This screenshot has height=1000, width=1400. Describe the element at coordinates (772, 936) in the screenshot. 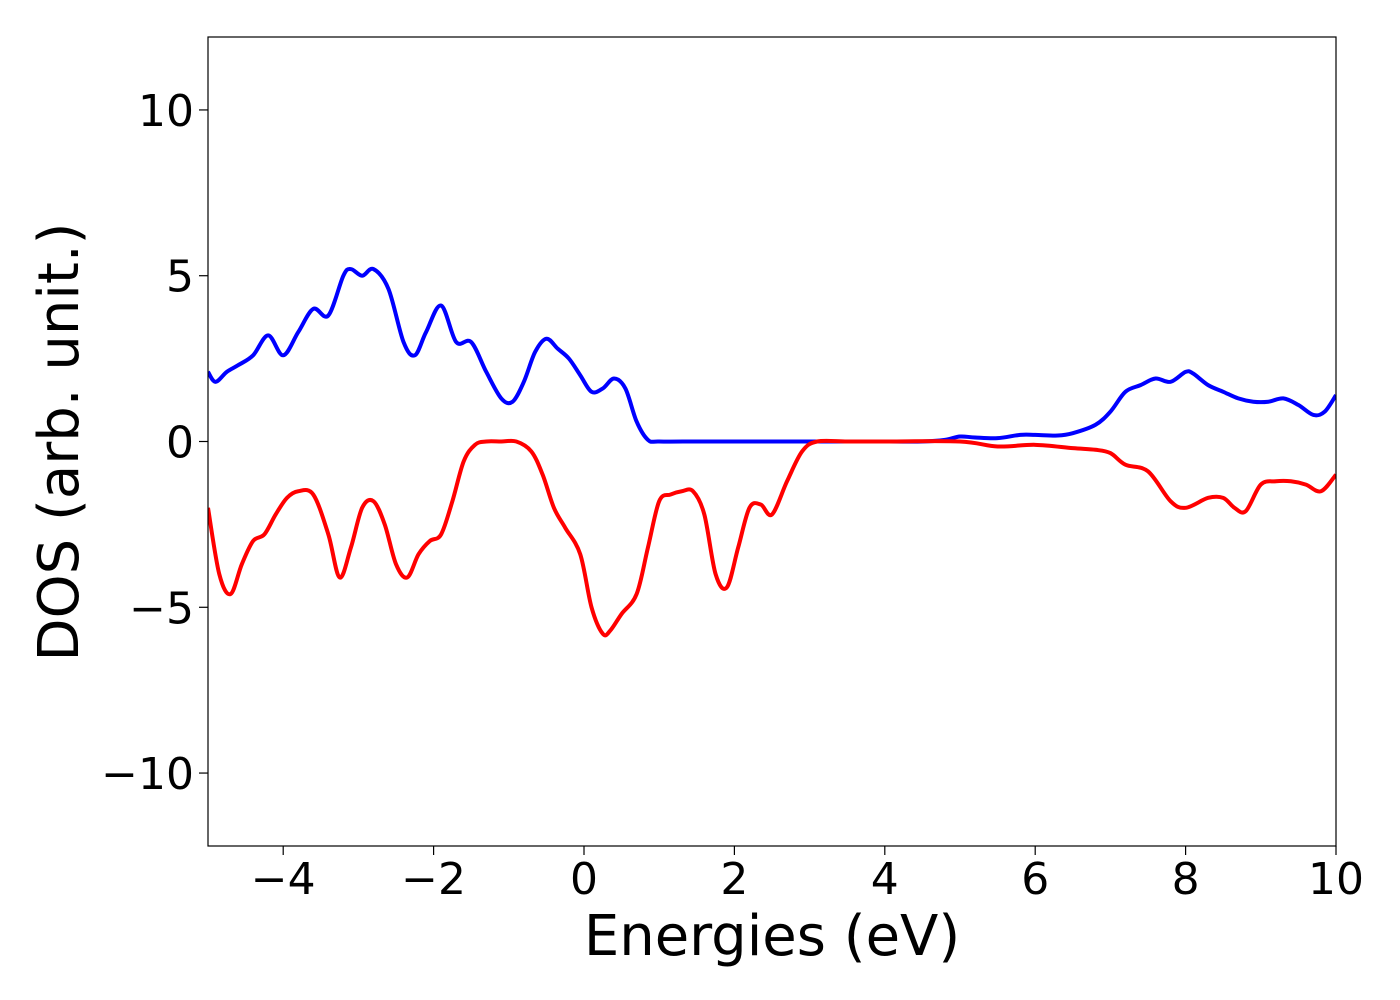

I see `x-axis-label: Energies (eV)` at that location.